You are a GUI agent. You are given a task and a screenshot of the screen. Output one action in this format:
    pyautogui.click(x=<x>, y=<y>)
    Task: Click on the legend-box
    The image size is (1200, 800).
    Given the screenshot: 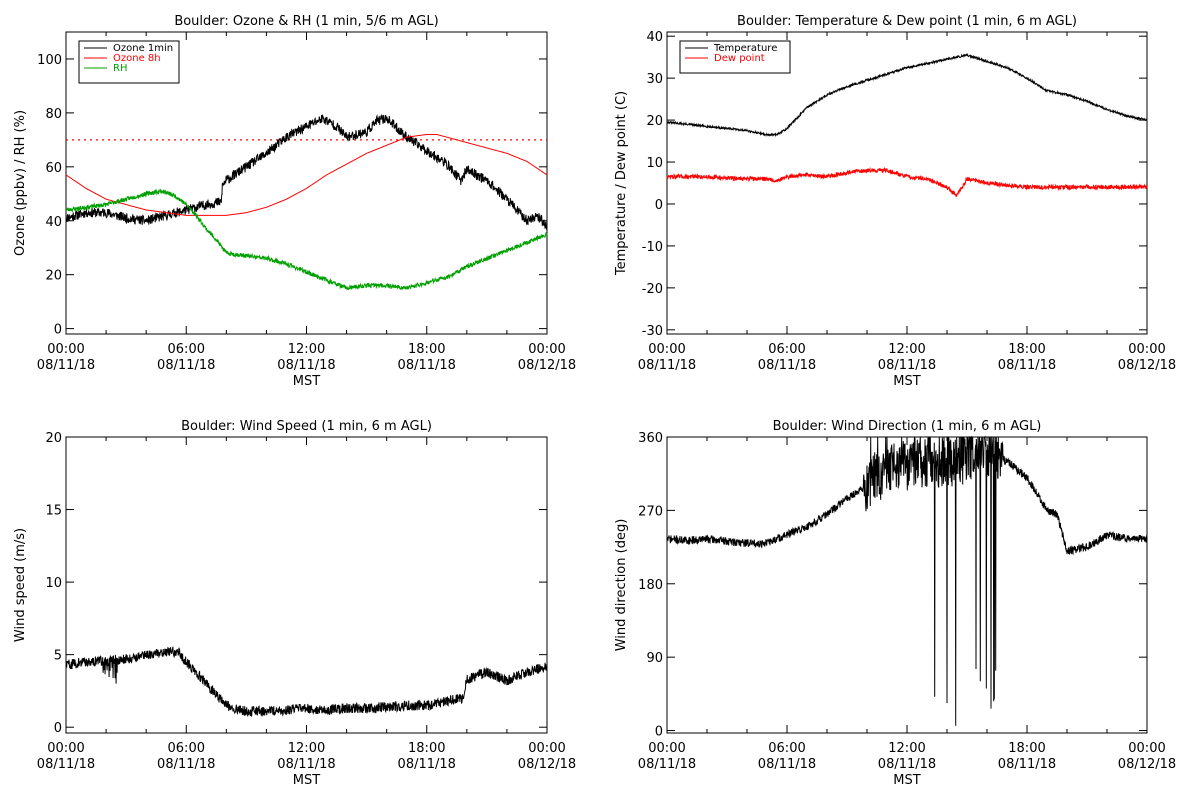 What is the action you would take?
    pyautogui.click(x=735, y=57)
    